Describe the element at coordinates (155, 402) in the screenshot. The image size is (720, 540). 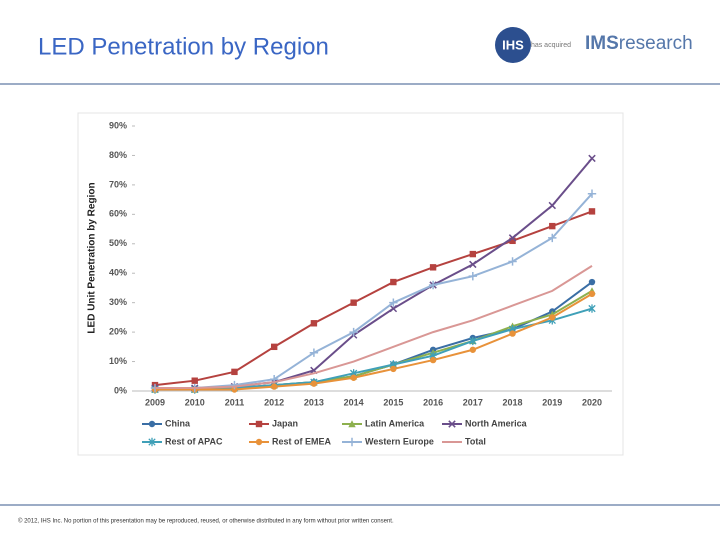
I see `x-tick-label: 2009` at that location.